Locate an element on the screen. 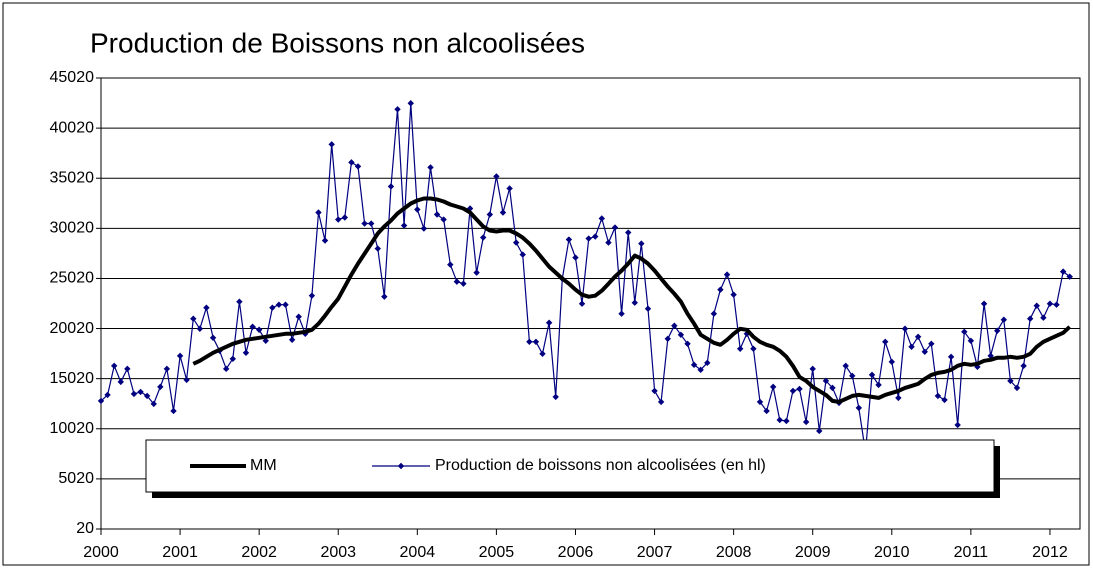 This screenshot has width=1093, height=573. y-tick-label: 40020 is located at coordinates (72, 127).